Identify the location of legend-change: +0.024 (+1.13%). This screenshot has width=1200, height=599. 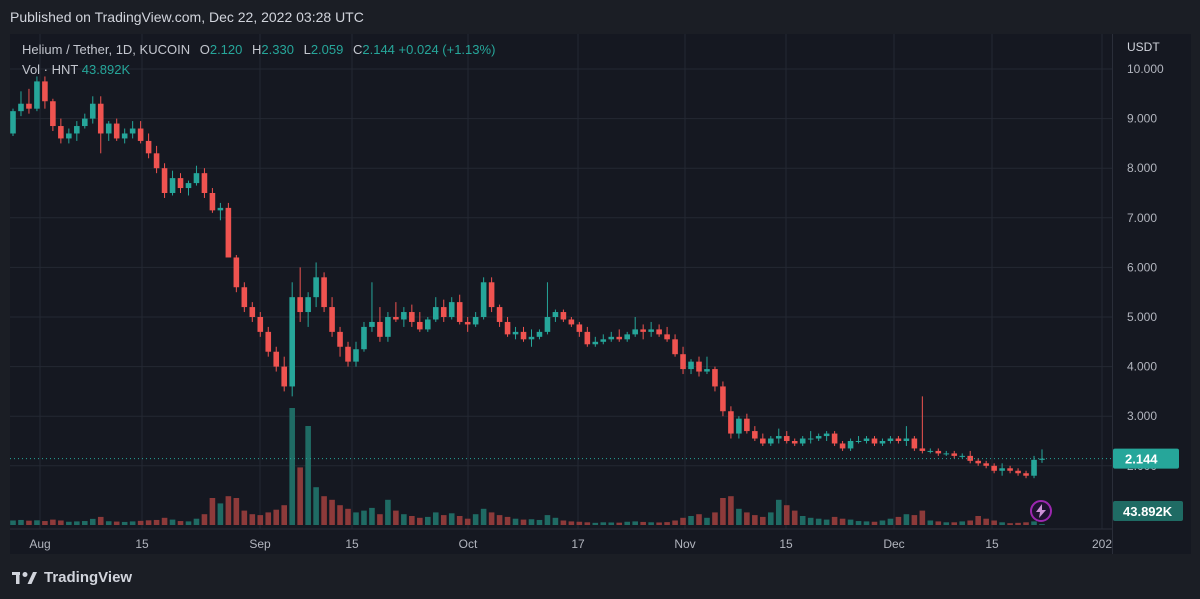
(447, 49).